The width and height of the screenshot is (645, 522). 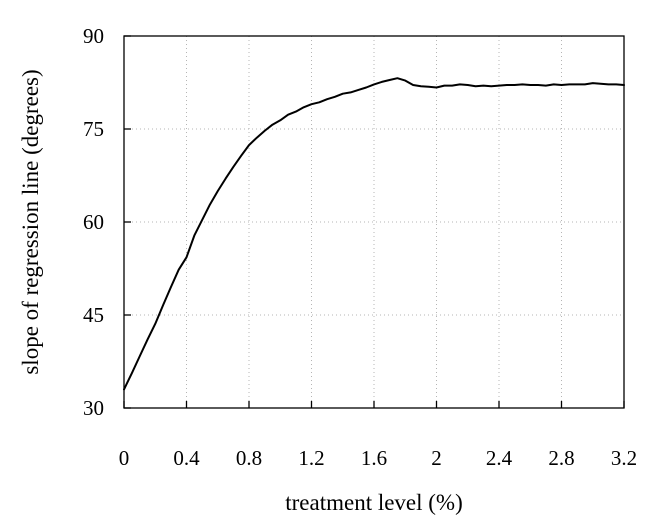 I want to click on x-tick-label: 3.2, so click(x=624, y=458).